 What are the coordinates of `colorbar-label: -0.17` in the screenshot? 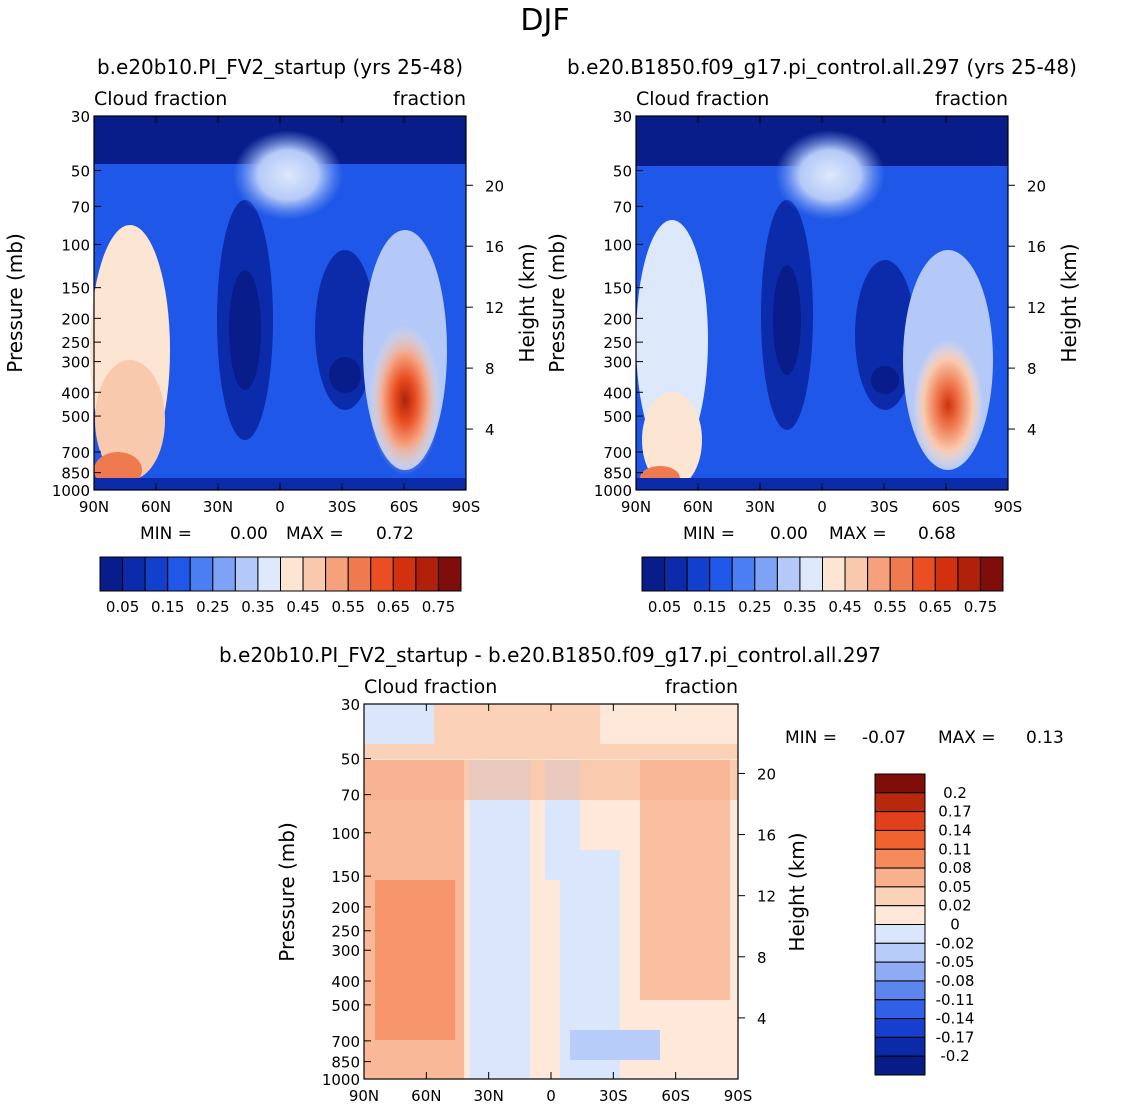 It's located at (955, 1037).